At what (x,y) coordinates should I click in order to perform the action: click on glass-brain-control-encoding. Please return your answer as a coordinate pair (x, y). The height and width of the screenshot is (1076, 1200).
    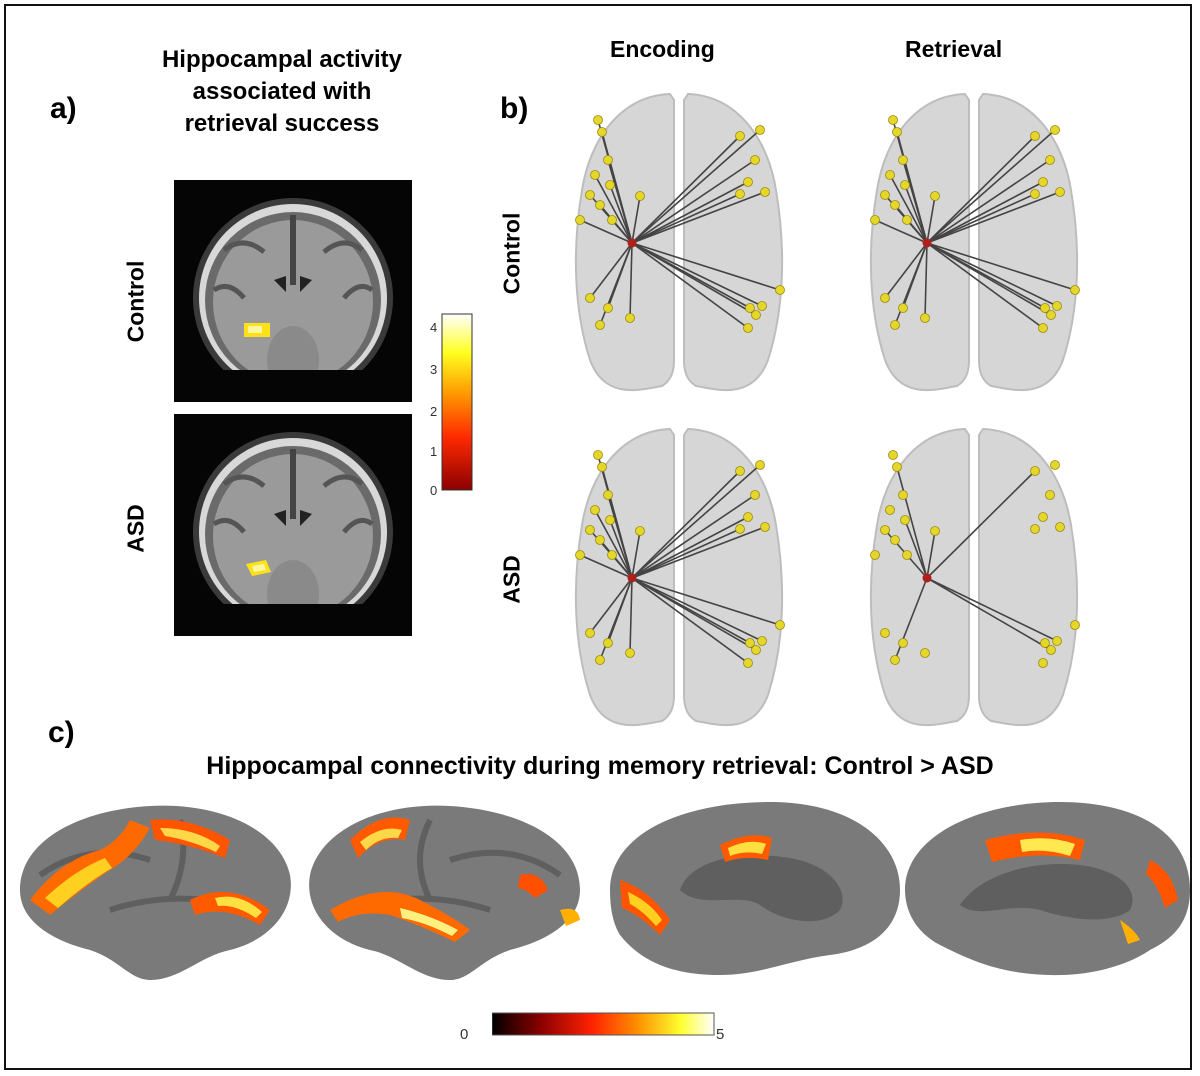
    Looking at the image, I should click on (679, 242).